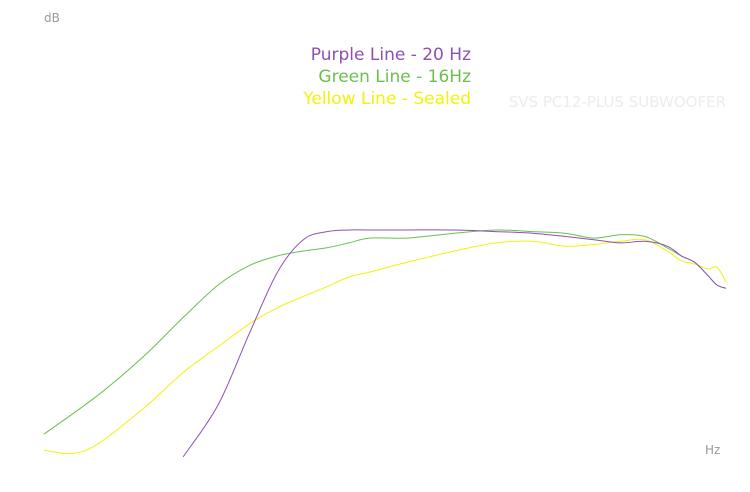 Image resolution: width=750 pixels, height=492 pixels. Describe the element at coordinates (394, 77) in the screenshot. I see `legend-entry-green: Green Line - 16Hz` at that location.